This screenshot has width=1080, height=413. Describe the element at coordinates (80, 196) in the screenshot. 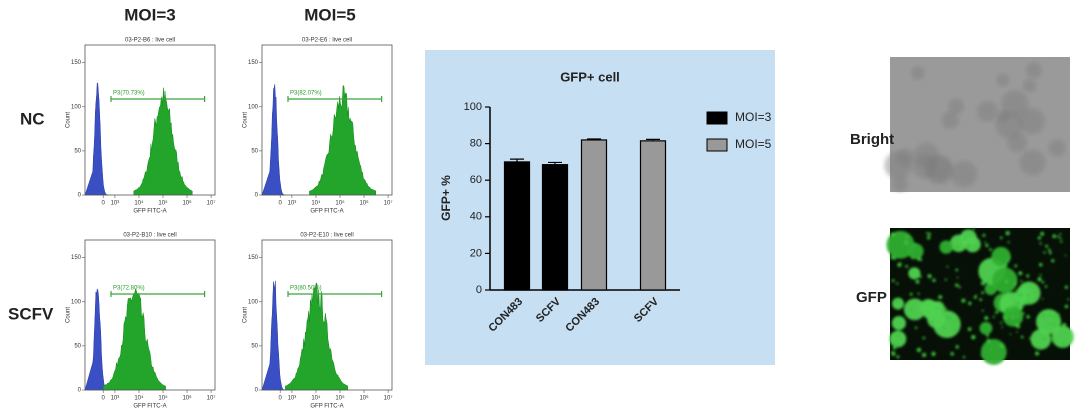

I see `y-tick-label: 0` at that location.